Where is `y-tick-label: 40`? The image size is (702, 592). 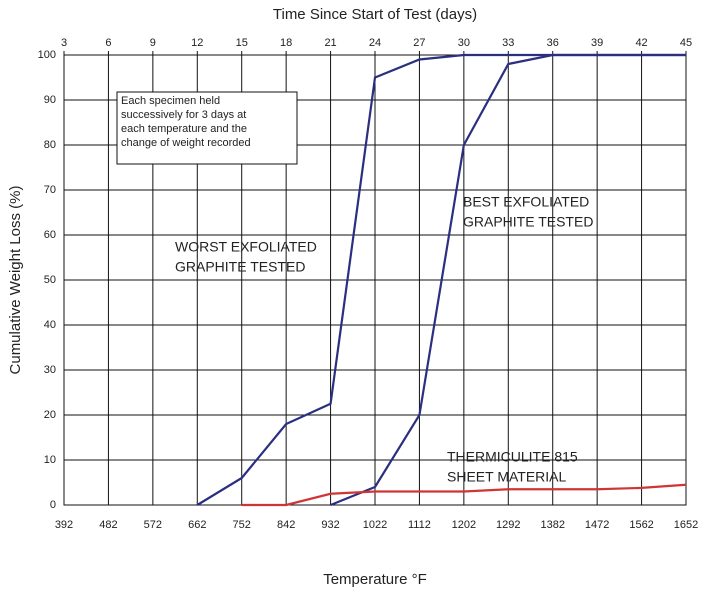 y-tick-label: 40 is located at coordinates (50, 325).